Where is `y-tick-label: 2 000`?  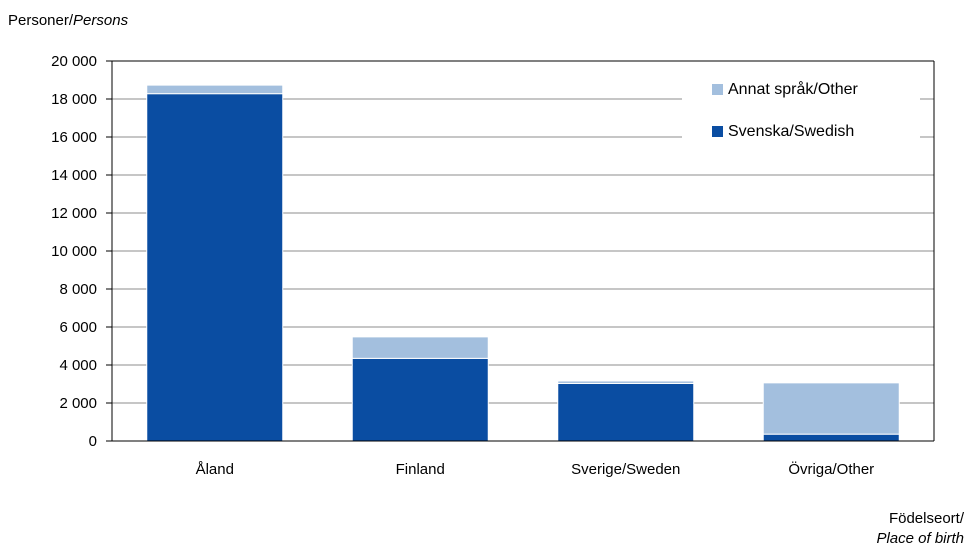
y-tick-label: 2 000 is located at coordinates (78, 403).